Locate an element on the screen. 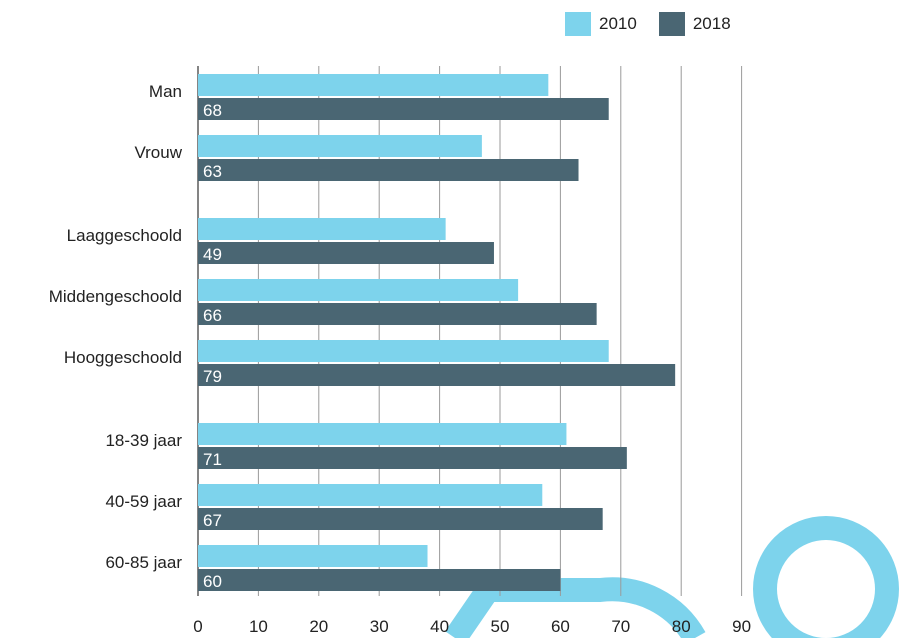 The image size is (904, 638). category-label: Hooggeschoold is located at coordinates (123, 357).